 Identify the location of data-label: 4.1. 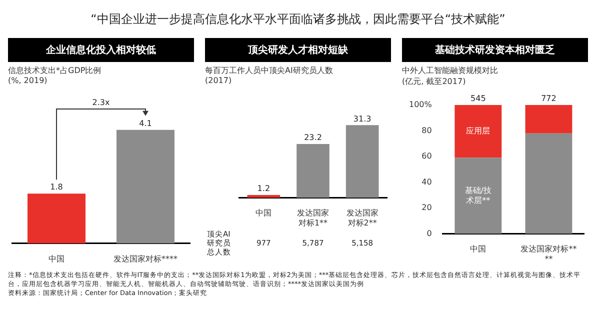
(145, 123).